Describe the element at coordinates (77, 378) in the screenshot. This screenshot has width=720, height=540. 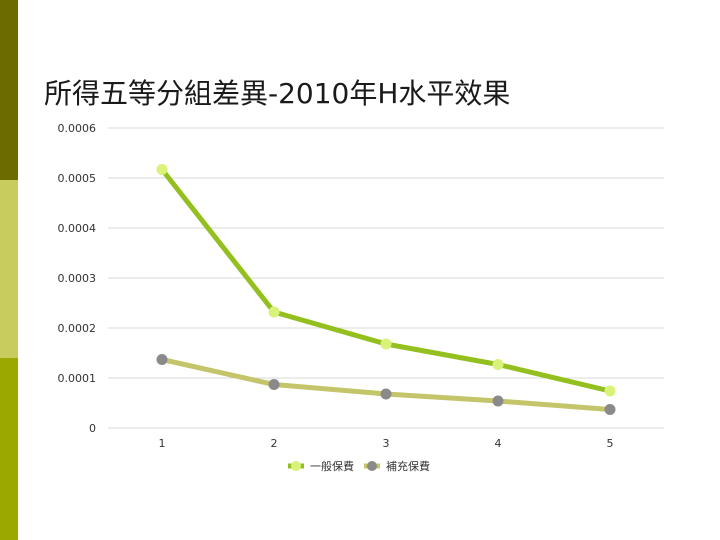
I see `y-tick-label: 0.0001` at that location.